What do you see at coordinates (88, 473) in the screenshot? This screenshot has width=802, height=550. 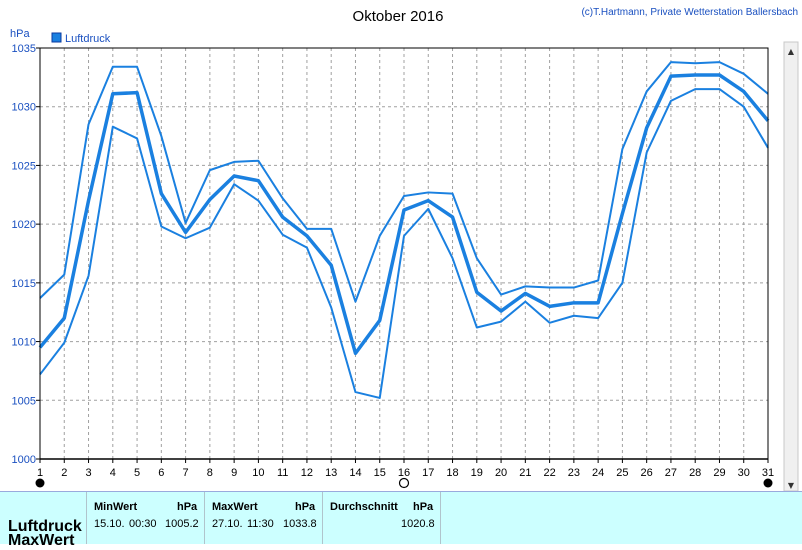 I see `x-tick-label: 3` at bounding box center [88, 473].